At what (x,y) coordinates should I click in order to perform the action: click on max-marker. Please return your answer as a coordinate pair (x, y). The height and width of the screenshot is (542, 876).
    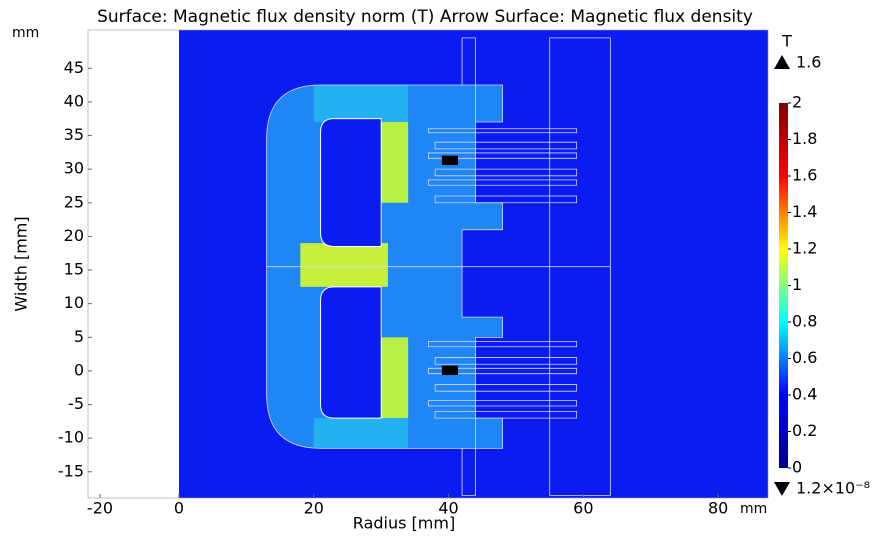
    Looking at the image, I should click on (782, 62).